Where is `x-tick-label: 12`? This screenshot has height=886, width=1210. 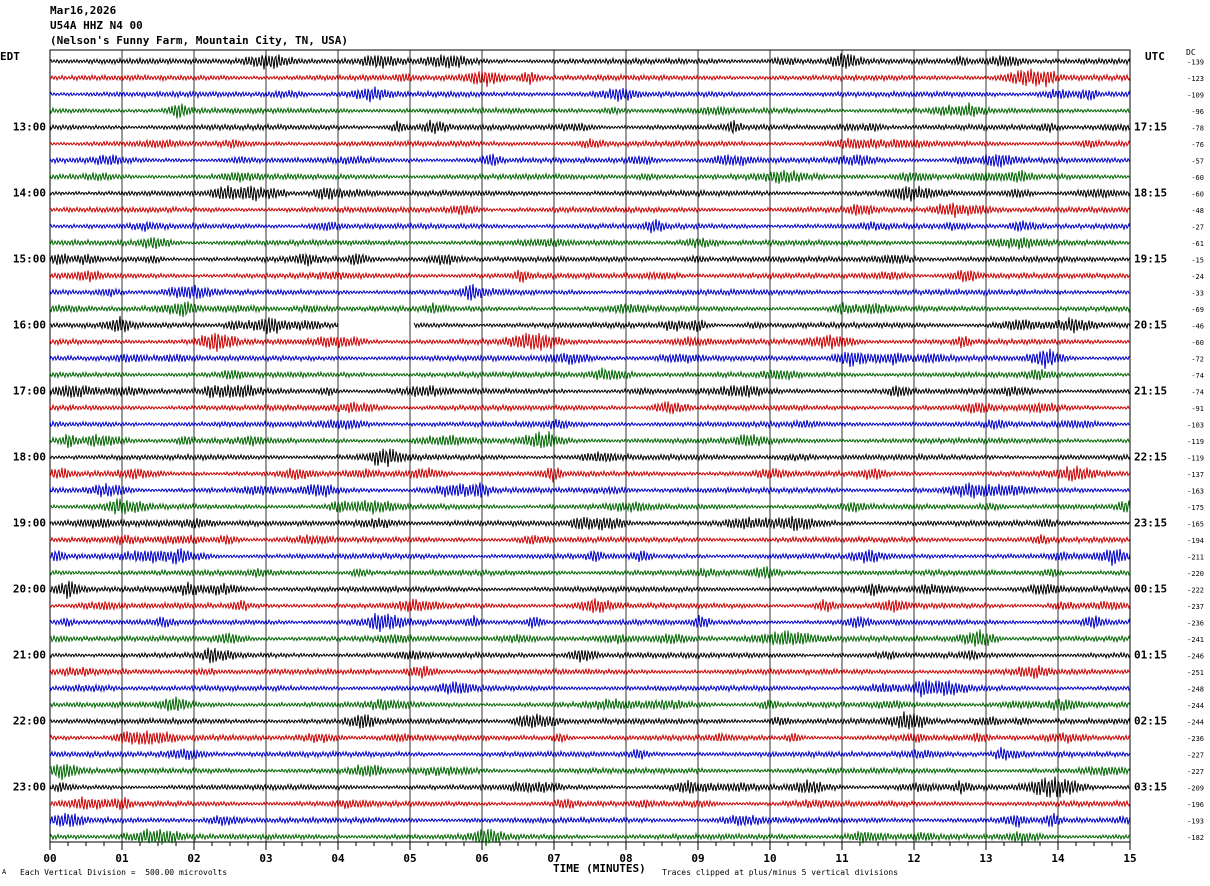
x-tick-label: 12 is located at coordinates (913, 858).